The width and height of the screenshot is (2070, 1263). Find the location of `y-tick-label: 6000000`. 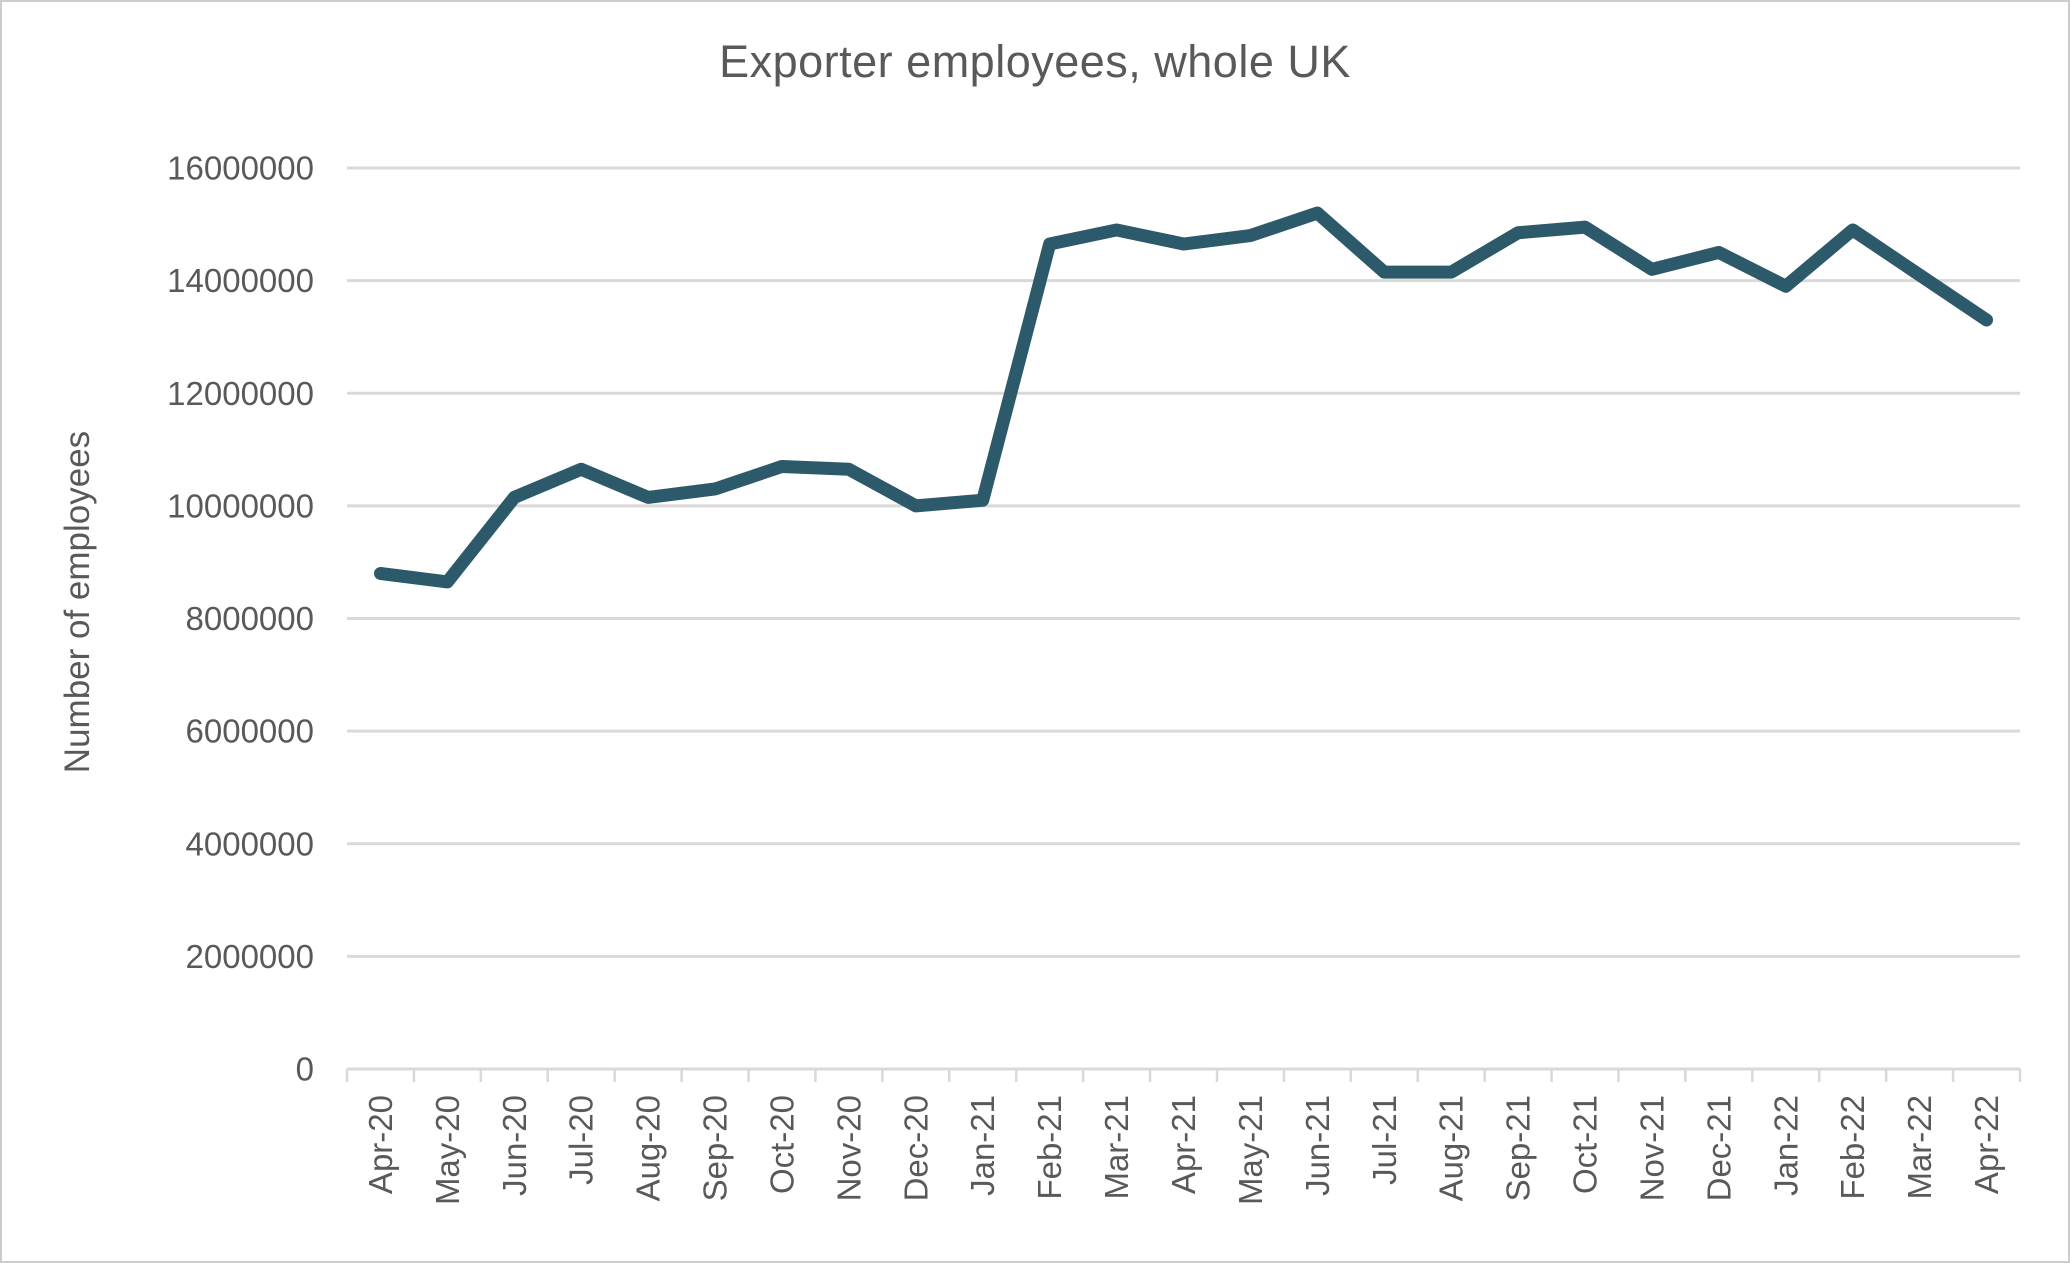

y-tick-label: 6000000 is located at coordinates (250, 731).